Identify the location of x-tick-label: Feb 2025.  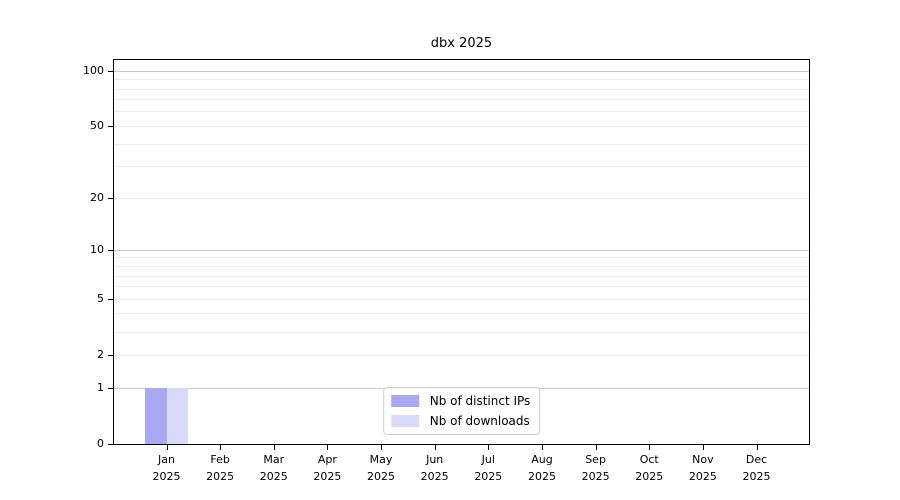
(220, 468).